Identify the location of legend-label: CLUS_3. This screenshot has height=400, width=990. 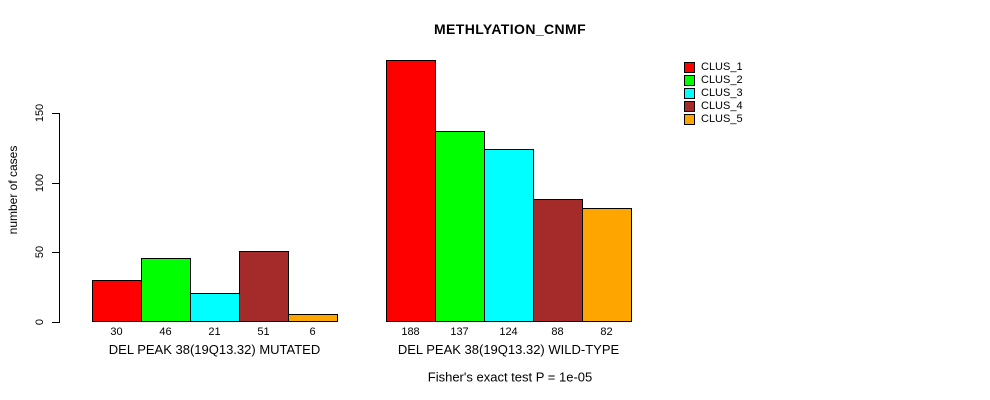
(722, 93).